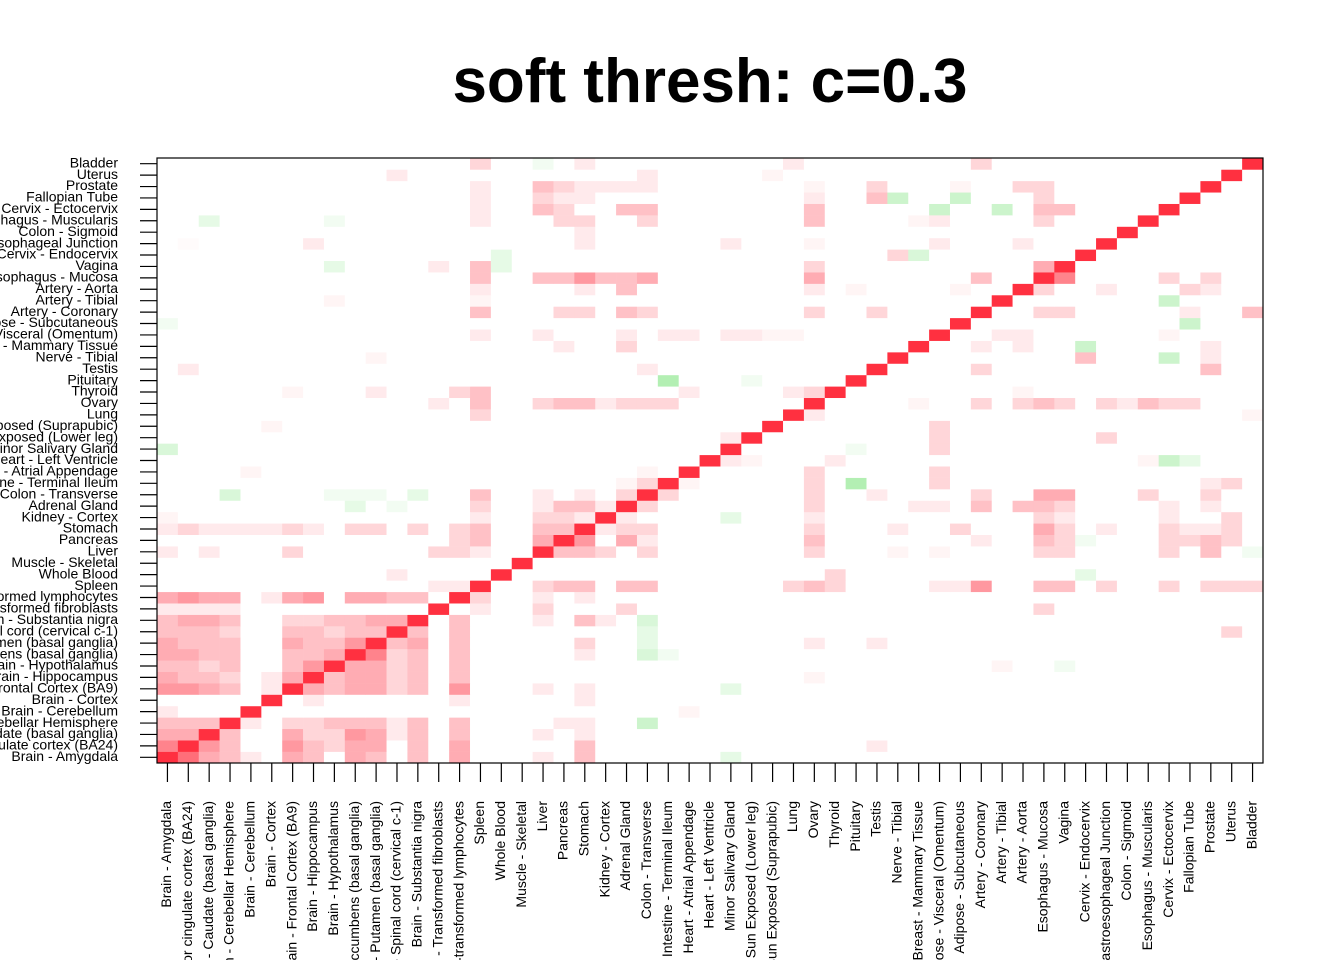 The image size is (1344, 960). I want to click on chart-title: soft thresh: c=0.3, so click(709, 81).